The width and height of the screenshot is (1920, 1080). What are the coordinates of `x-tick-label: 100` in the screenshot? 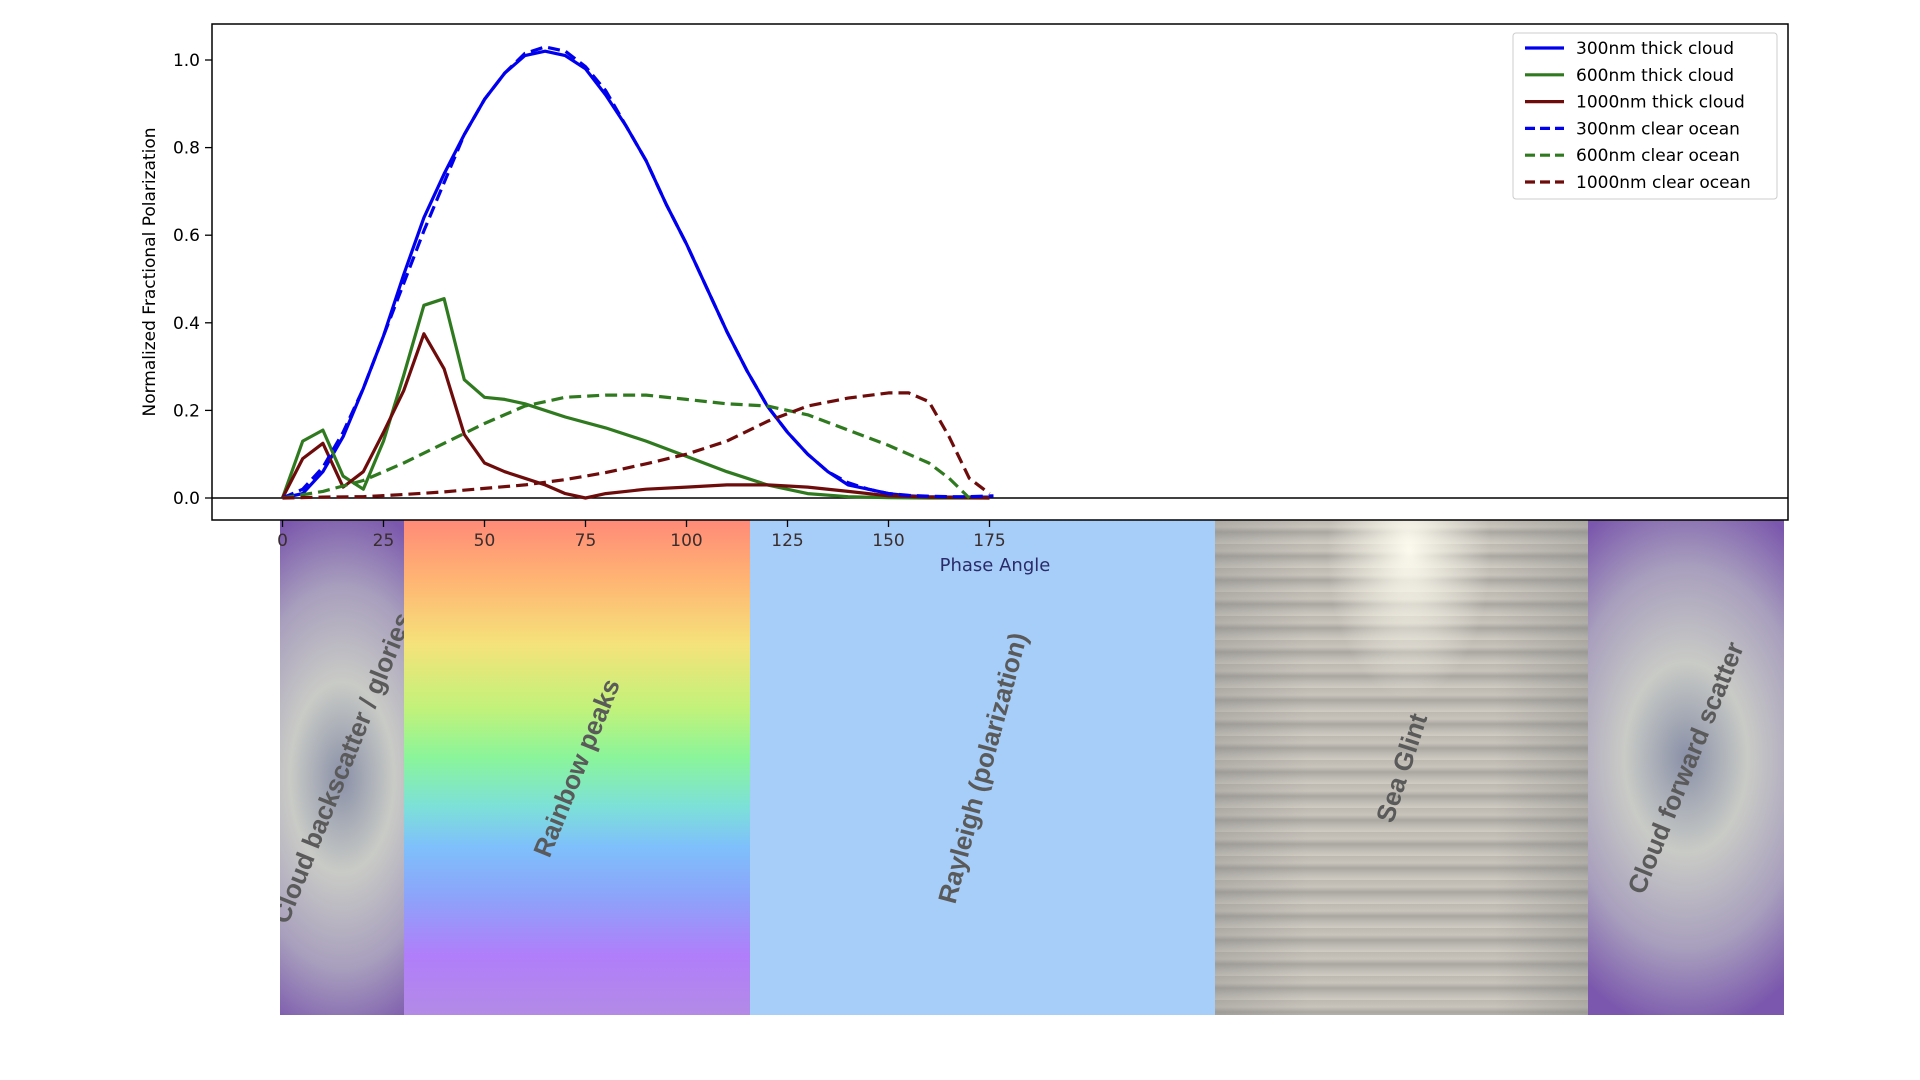 It's located at (686, 541).